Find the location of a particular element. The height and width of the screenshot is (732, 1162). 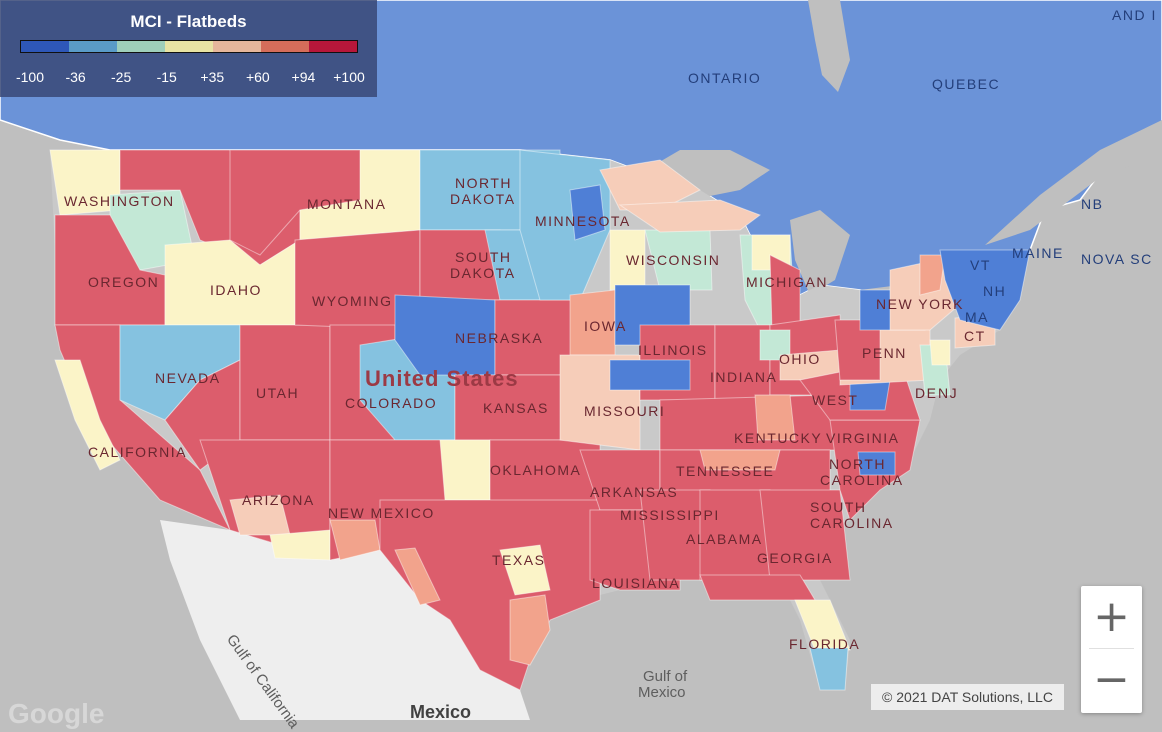

zoom-in-button: + is located at coordinates (1111, 616).